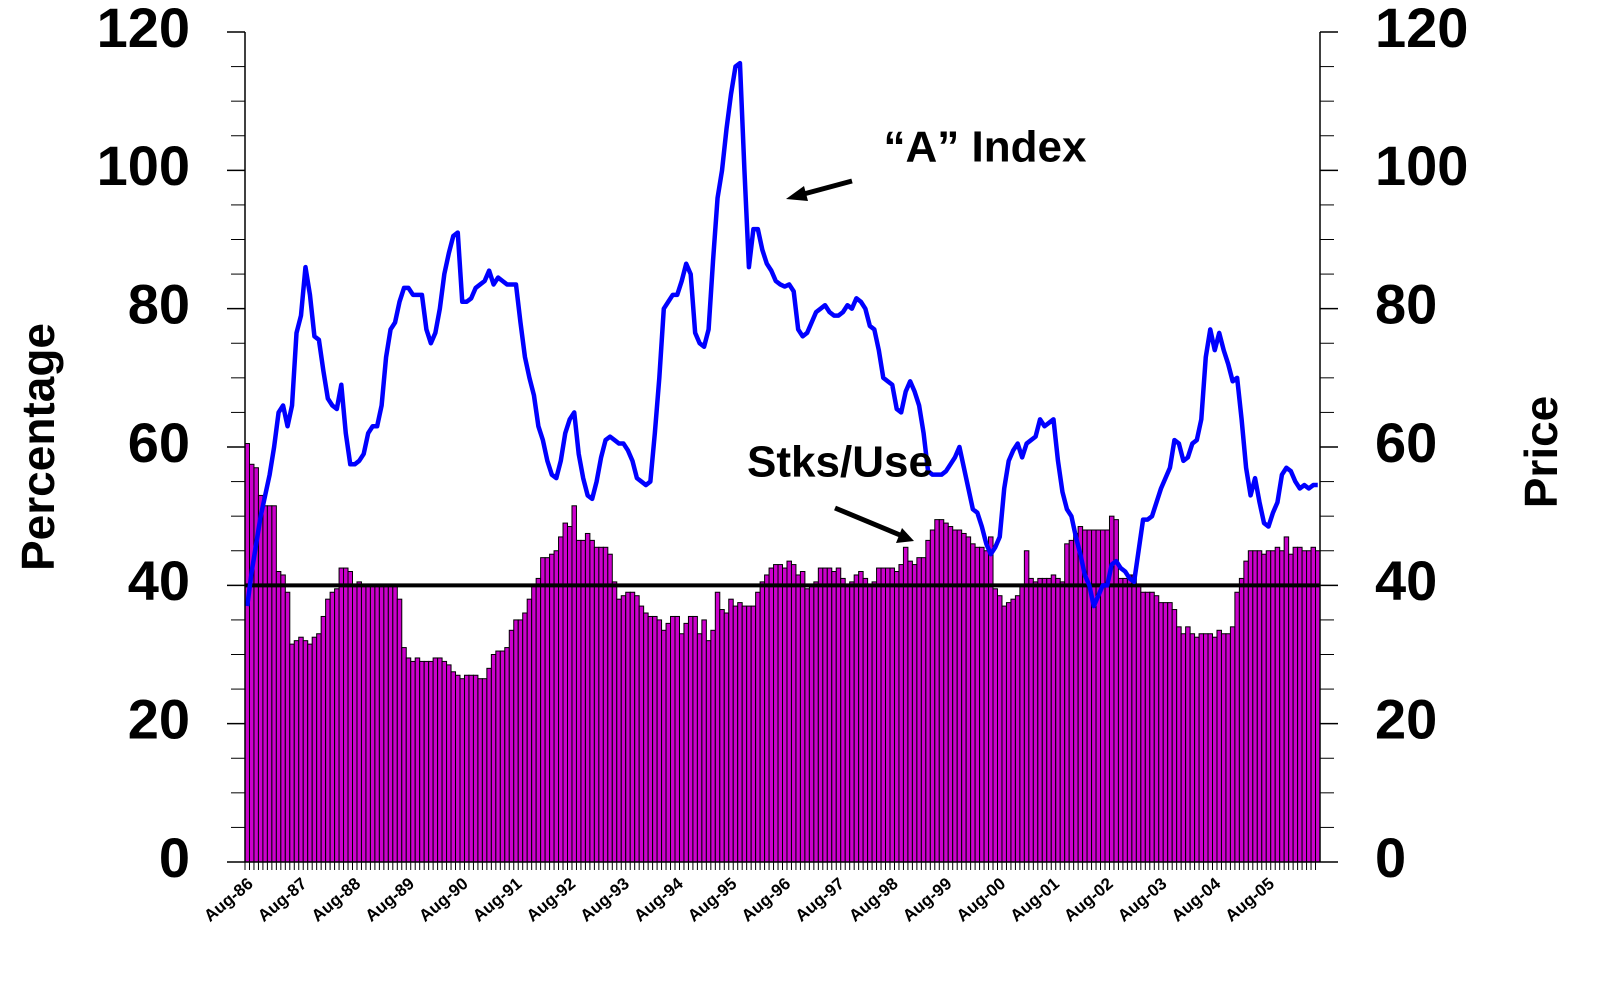 The height and width of the screenshot is (996, 1600). What do you see at coordinates (1421, 165) in the screenshot?
I see `y2-tick-label: 100` at bounding box center [1421, 165].